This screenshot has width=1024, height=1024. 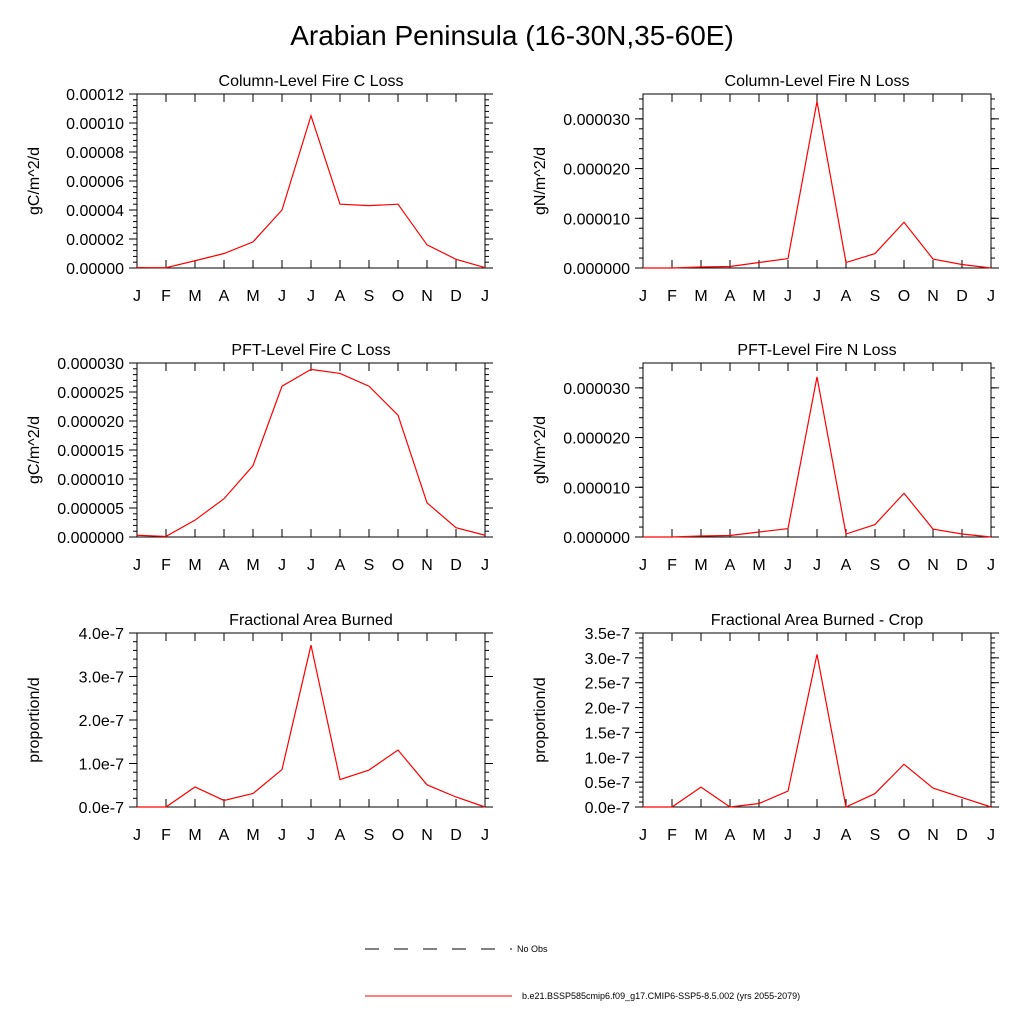 What do you see at coordinates (816, 350) in the screenshot?
I see `chart-title: PFT-Level Fire N Loss` at bounding box center [816, 350].